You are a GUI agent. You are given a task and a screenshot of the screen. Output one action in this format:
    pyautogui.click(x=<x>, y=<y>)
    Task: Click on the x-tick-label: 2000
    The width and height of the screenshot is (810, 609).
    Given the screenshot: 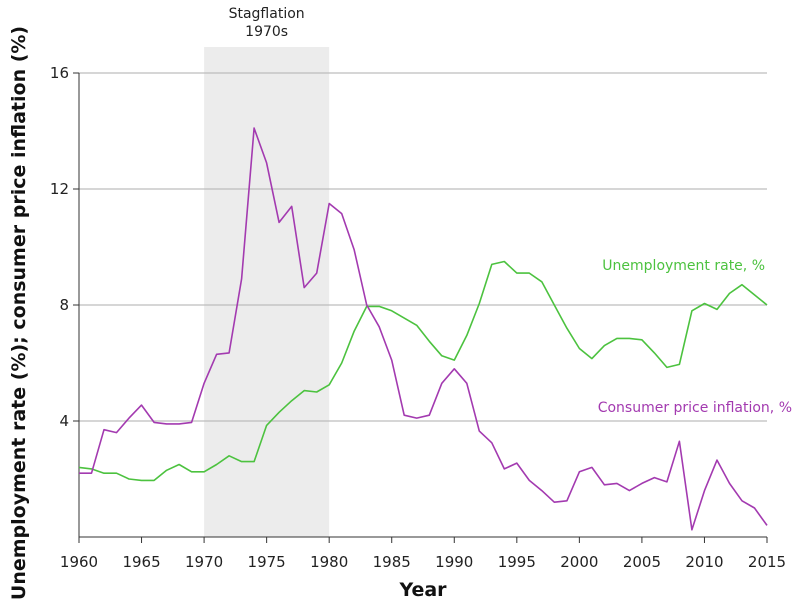 What is the action you would take?
    pyautogui.click(x=579, y=562)
    